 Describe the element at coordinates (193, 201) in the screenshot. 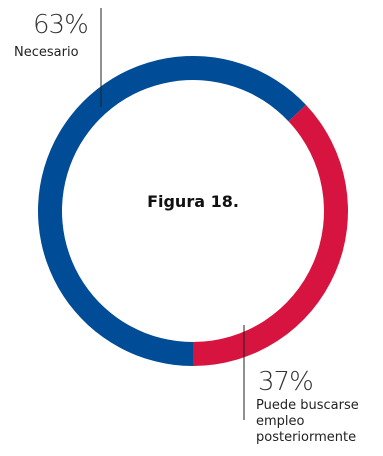

I see `chart-title: Figura 18.` at that location.